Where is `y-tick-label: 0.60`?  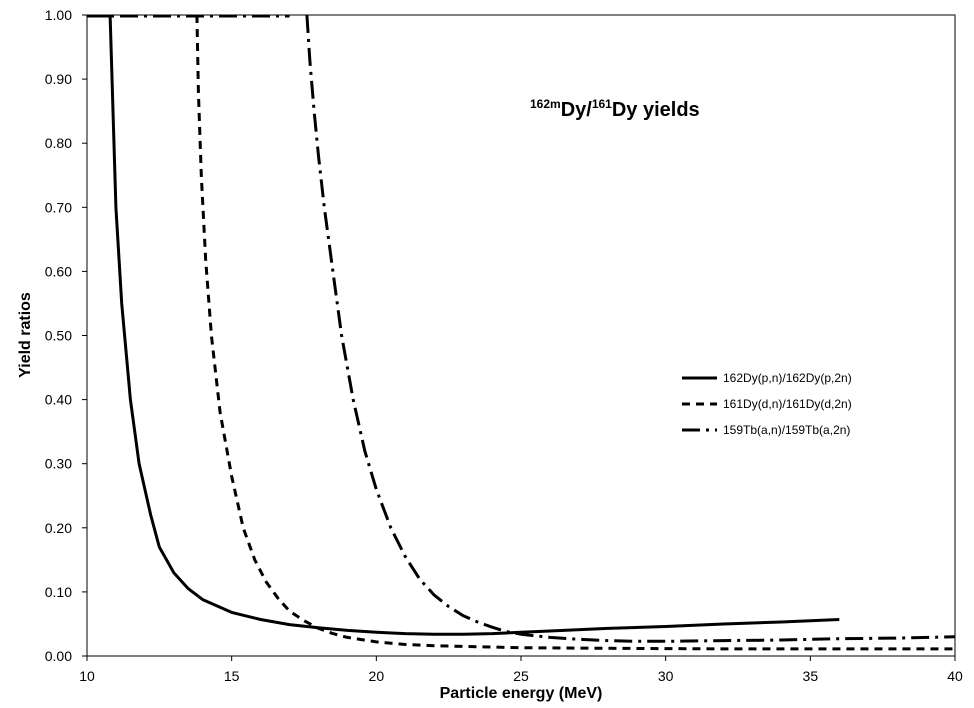 y-tick-label: 0.60 is located at coordinates (58, 271).